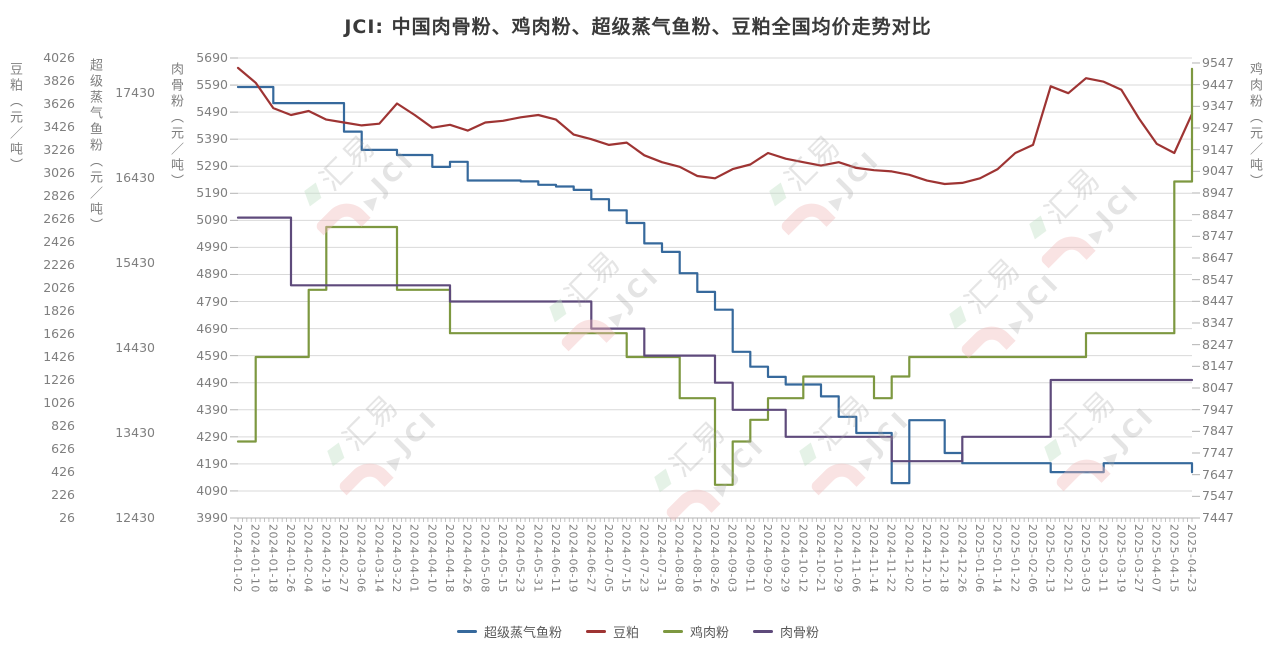 Image resolution: width=1276 pixels, height=651 pixels. What do you see at coordinates (750, 558) in the screenshot?
I see `x-tick-label: 2024-09-11` at bounding box center [750, 558].